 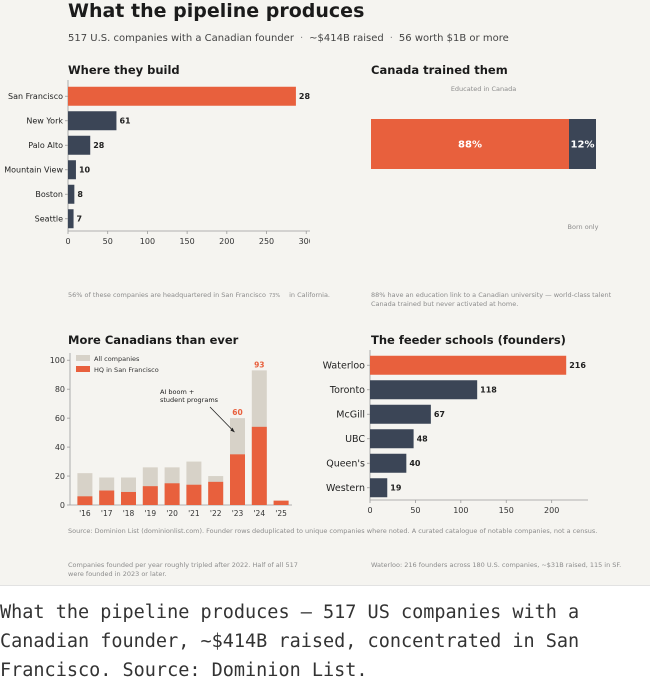 I want to click on segment-label: 88%, so click(x=470, y=145).